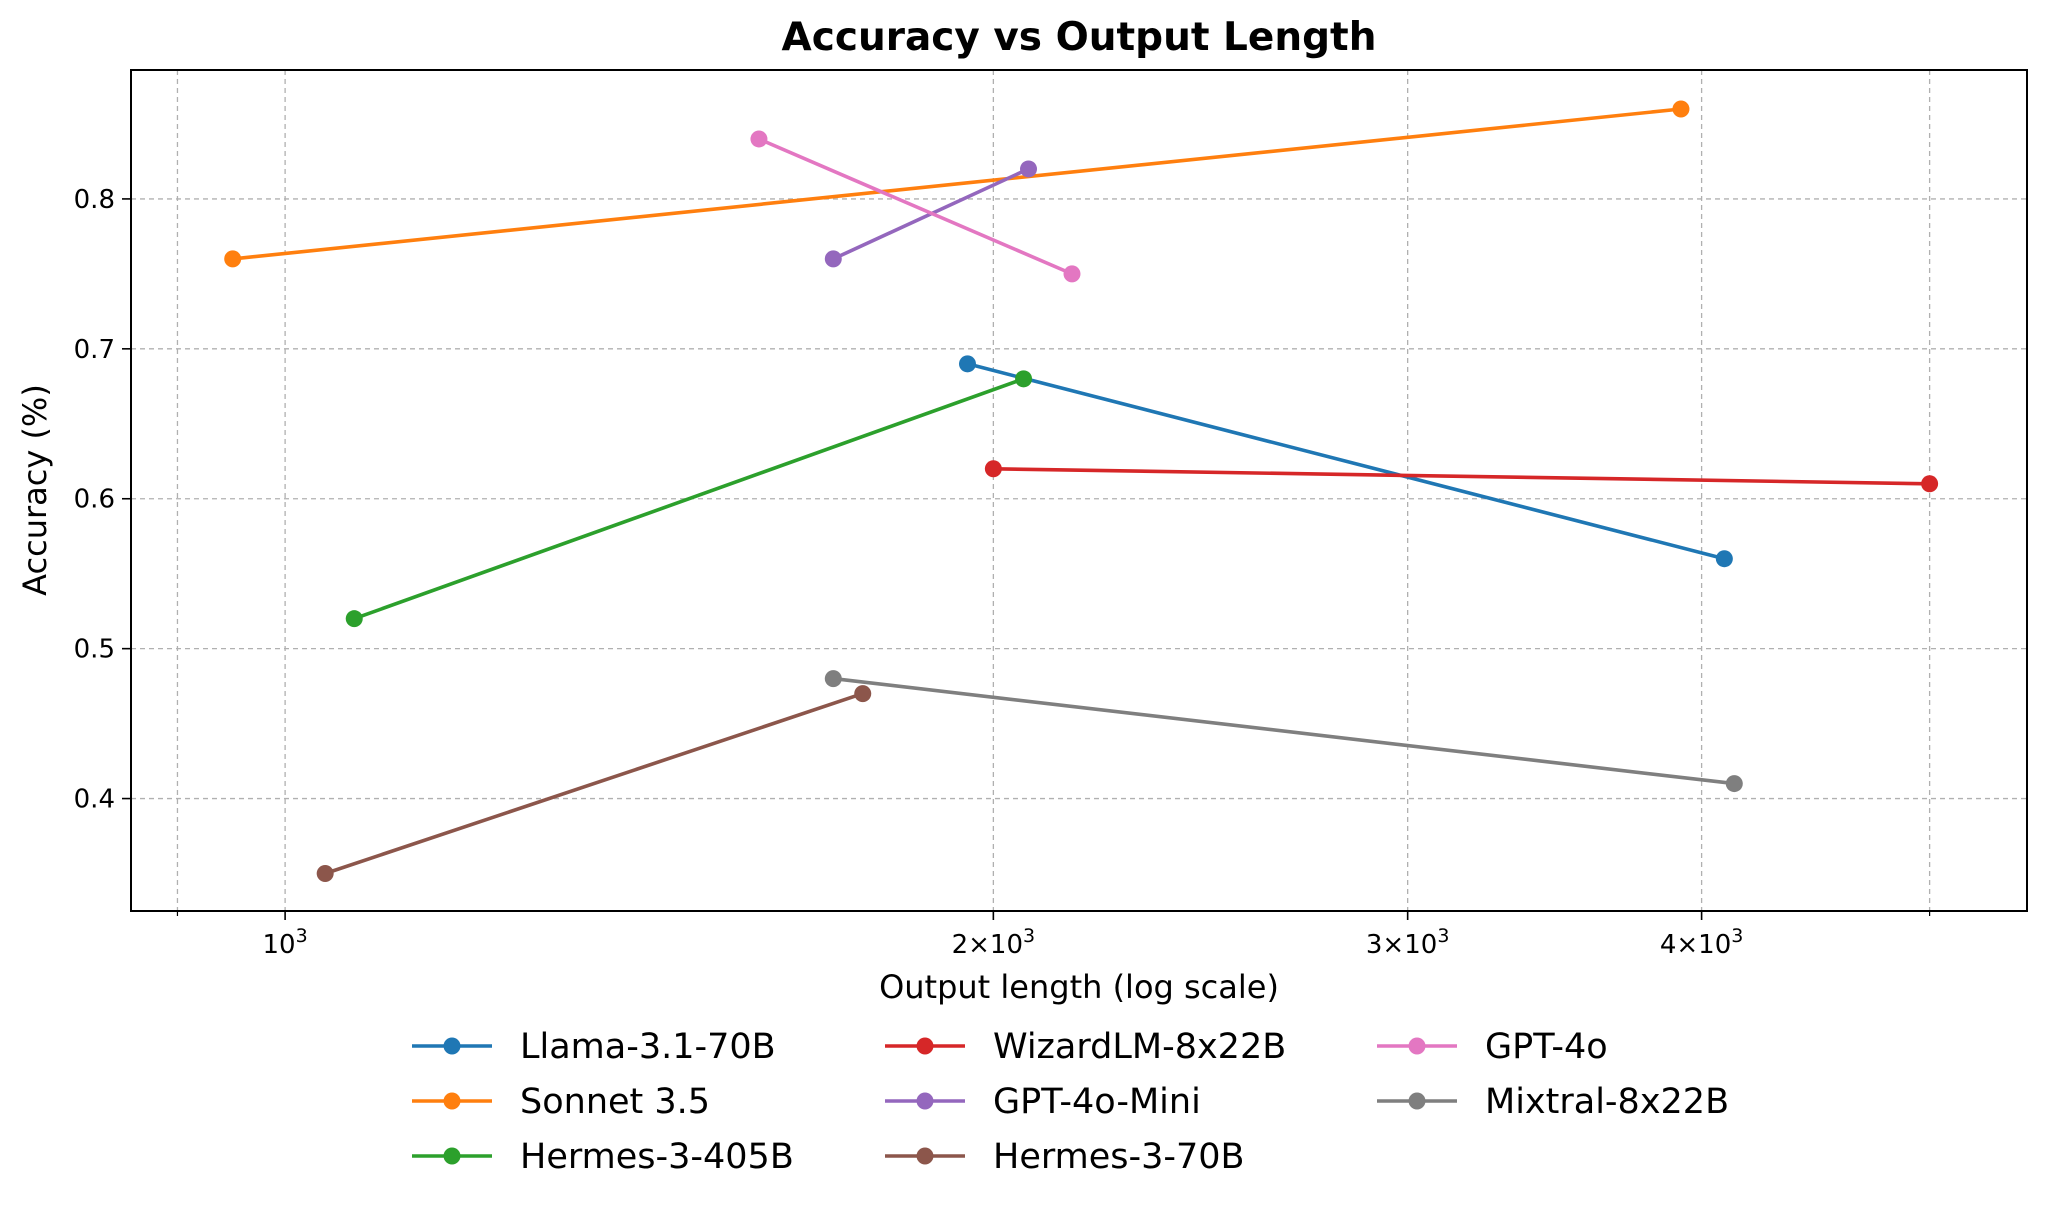 Image resolution: width=2048 pixels, height=1209 pixels. Describe the element at coordinates (1119, 1157) in the screenshot. I see `legend-label: Hermes-3-70B` at that location.